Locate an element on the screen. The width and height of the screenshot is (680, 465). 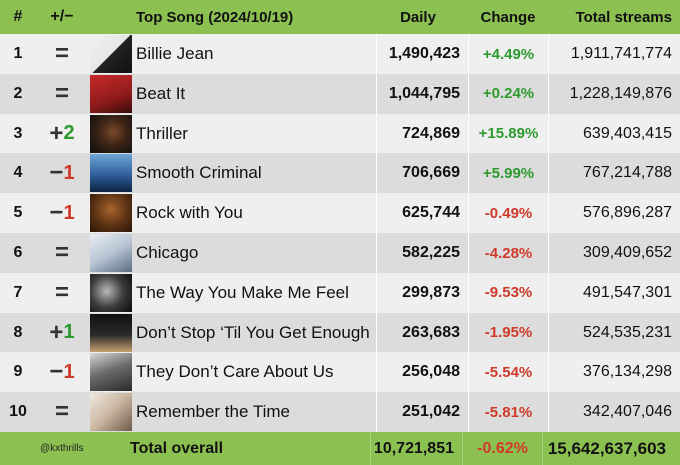
chicago-cover is located at coordinates (111, 253).